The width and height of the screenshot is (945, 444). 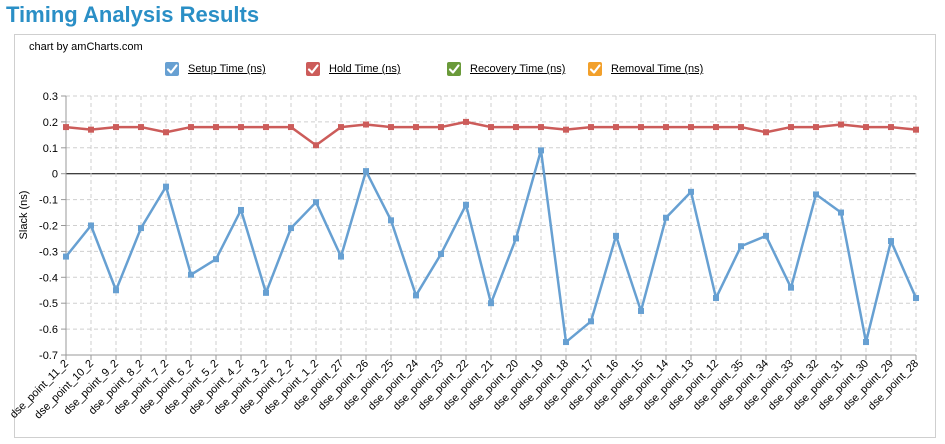 I want to click on legend-label: Setup Time (ns), so click(x=227, y=69).